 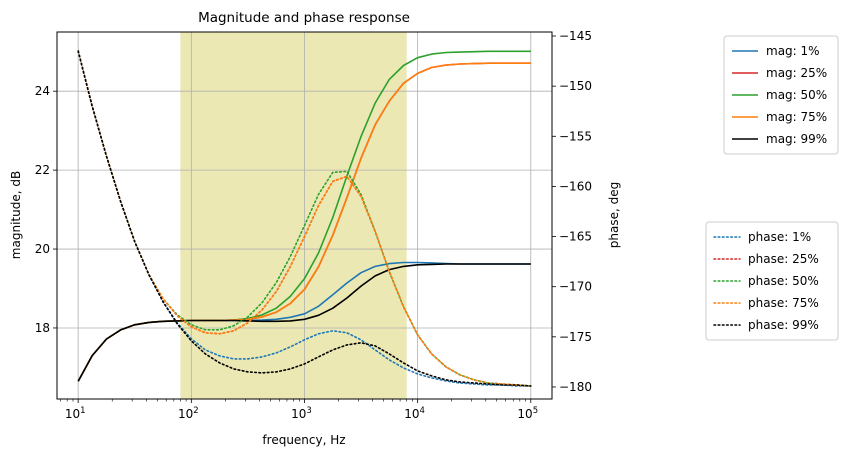 What do you see at coordinates (783, 325) in the screenshot?
I see `legend-entry-label: phase: 99%` at bounding box center [783, 325].